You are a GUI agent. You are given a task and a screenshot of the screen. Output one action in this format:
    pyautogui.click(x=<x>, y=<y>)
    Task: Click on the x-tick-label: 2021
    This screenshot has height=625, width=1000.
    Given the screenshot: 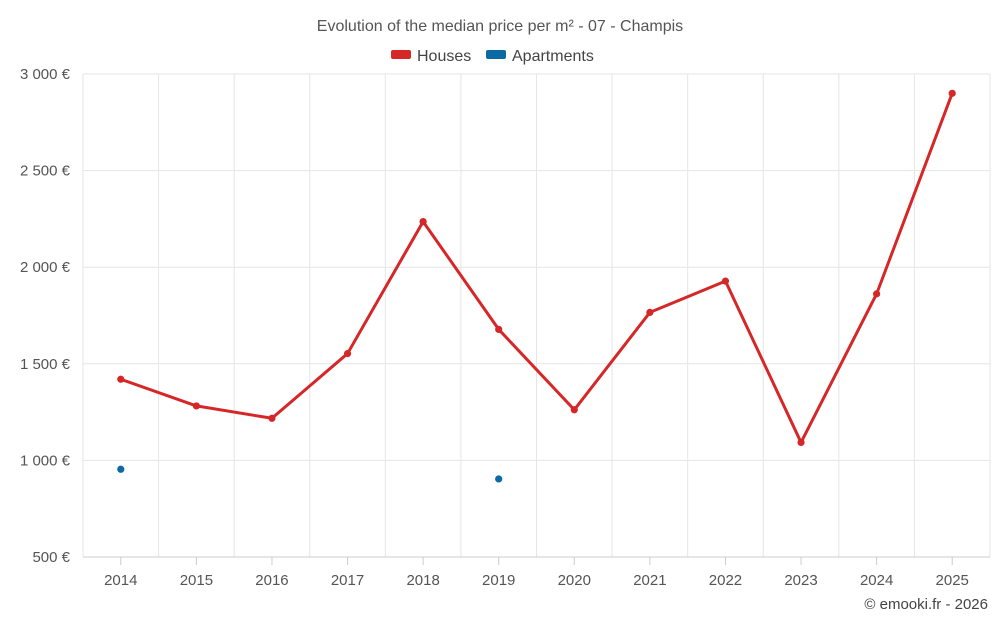 What is the action you would take?
    pyautogui.click(x=649, y=580)
    